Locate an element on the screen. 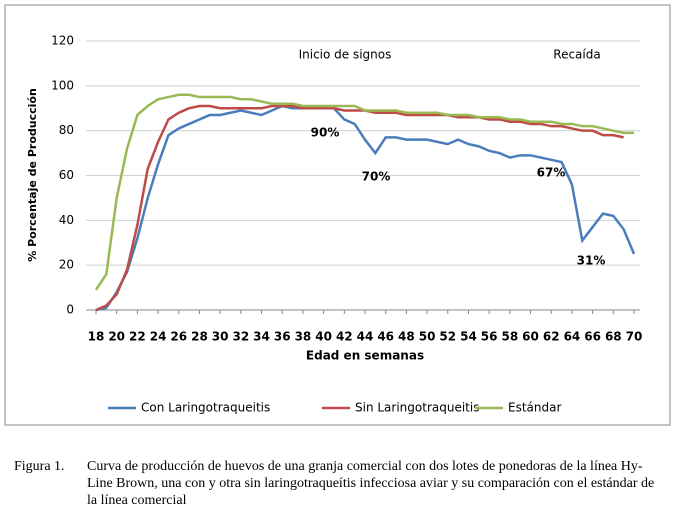 The height and width of the screenshot is (530, 679). x-tick-label: 38 is located at coordinates (303, 337).